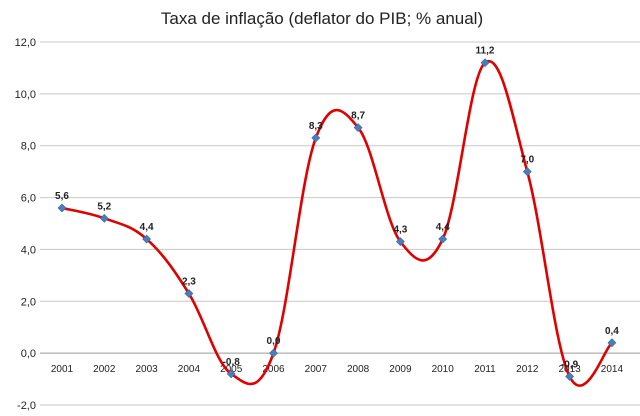  Describe the element at coordinates (62, 196) in the screenshot. I see `data-label: 5,6` at that location.